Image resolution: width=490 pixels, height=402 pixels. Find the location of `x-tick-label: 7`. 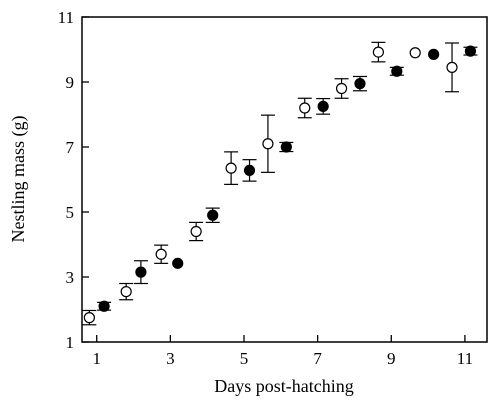

x-tick-label: 7 is located at coordinates (317, 358).